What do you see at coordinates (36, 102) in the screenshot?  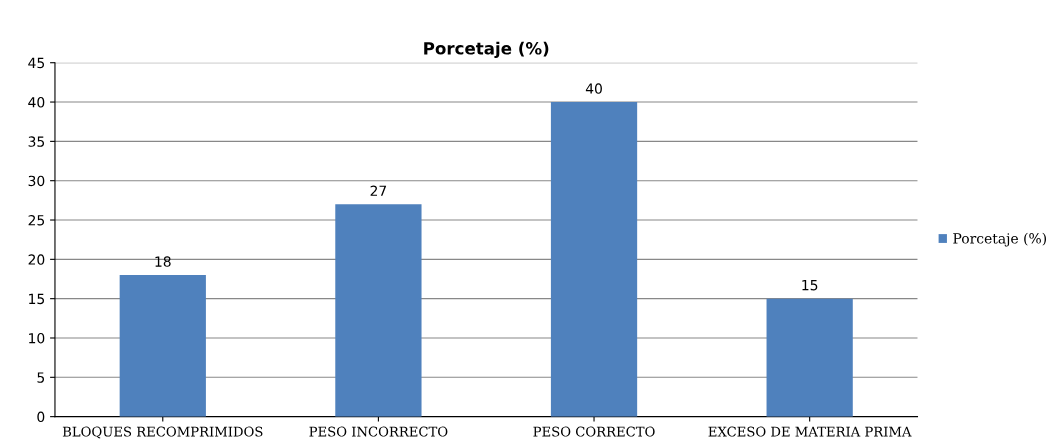 I see `y-tick-label: 40` at bounding box center [36, 102].